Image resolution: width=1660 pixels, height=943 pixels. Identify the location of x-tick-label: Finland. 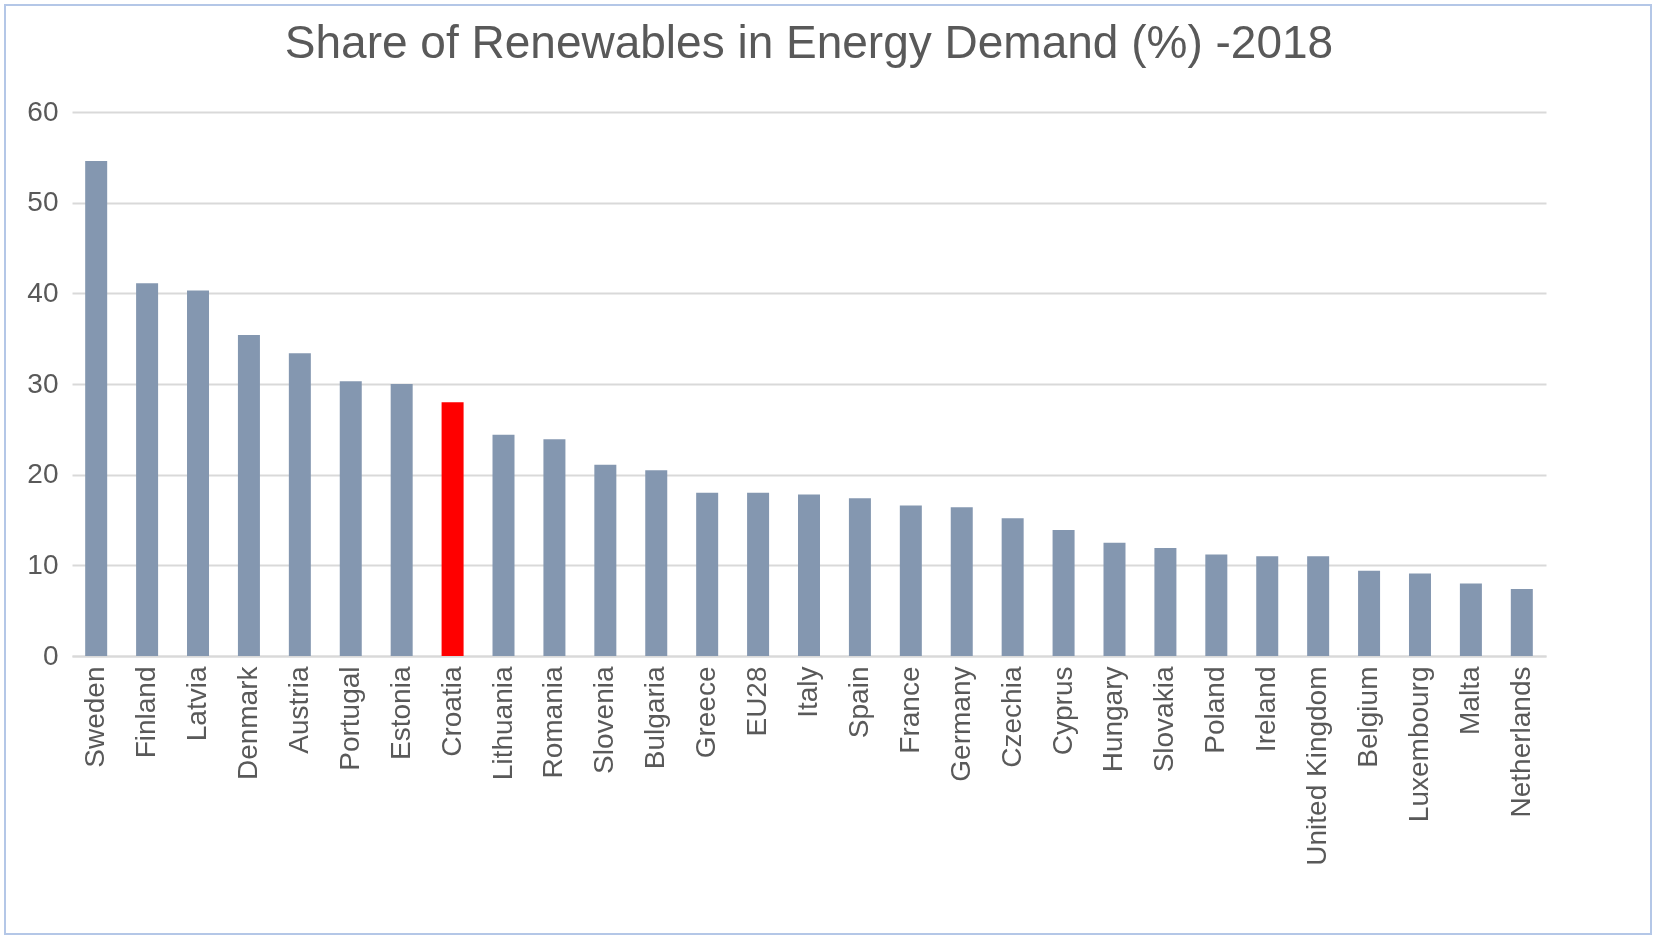
(146, 712).